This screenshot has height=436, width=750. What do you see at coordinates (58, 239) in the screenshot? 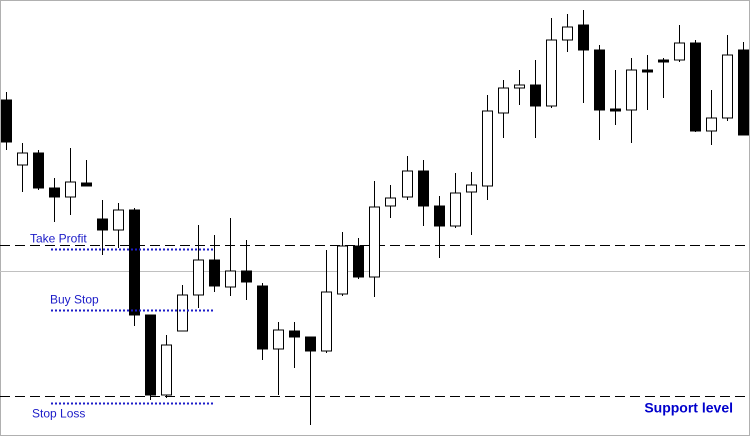
I see `order-label: Take Profit` at bounding box center [58, 239].